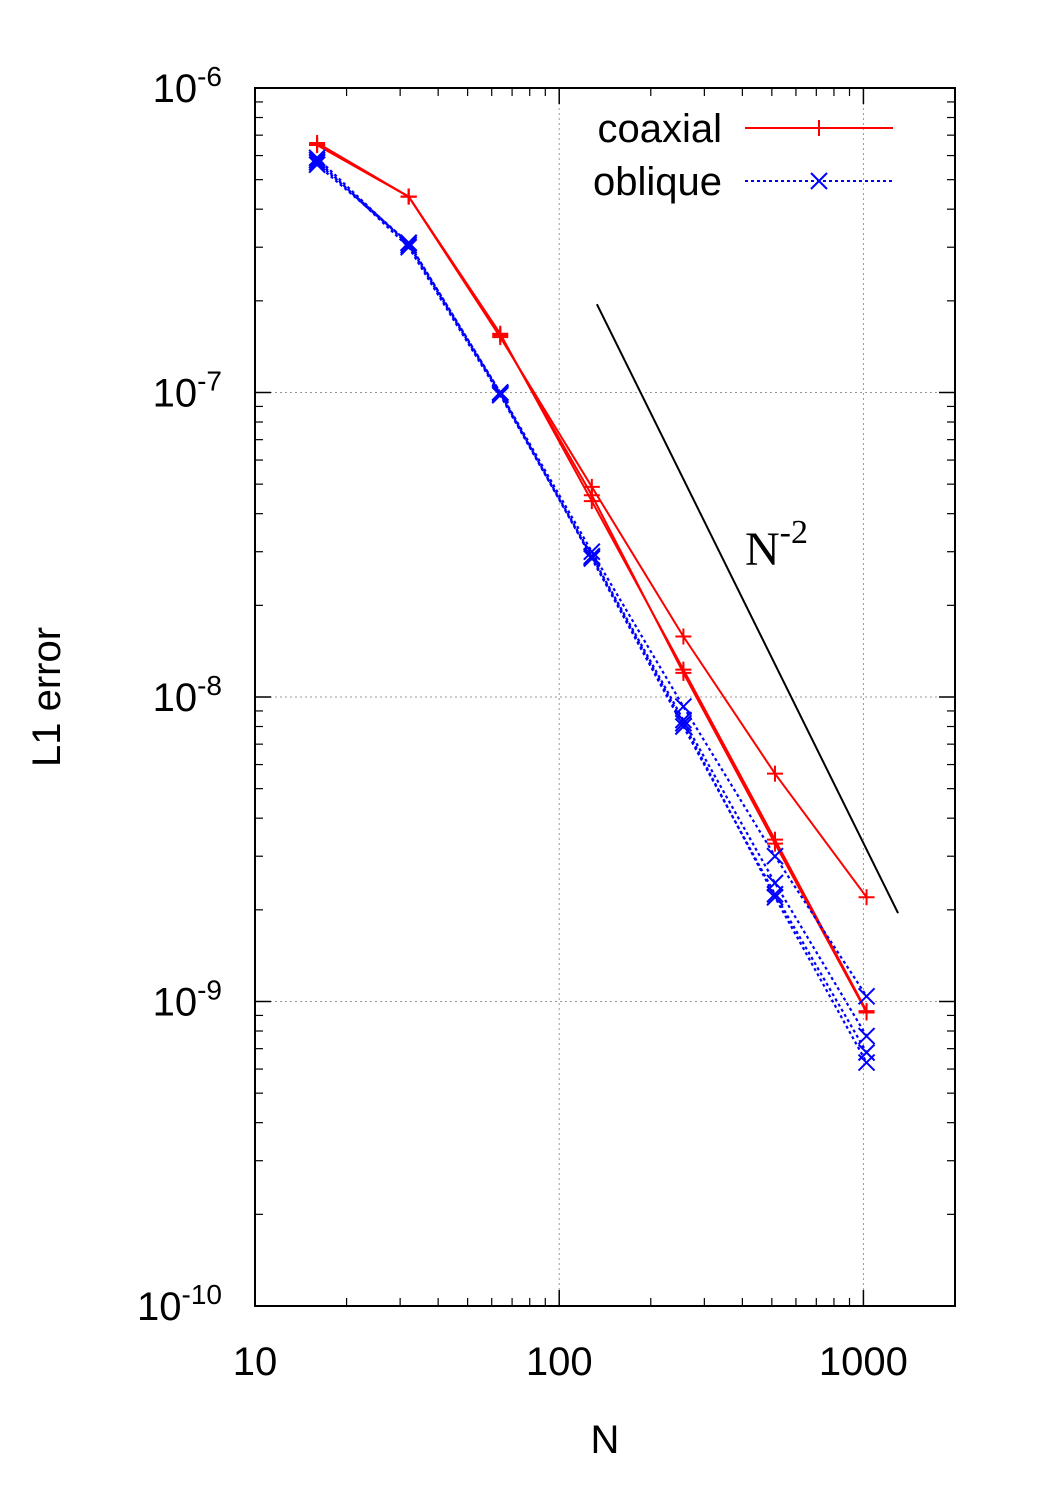 The image size is (1050, 1500). What do you see at coordinates (255, 1362) in the screenshot?
I see `x-tick-label: 10` at bounding box center [255, 1362].